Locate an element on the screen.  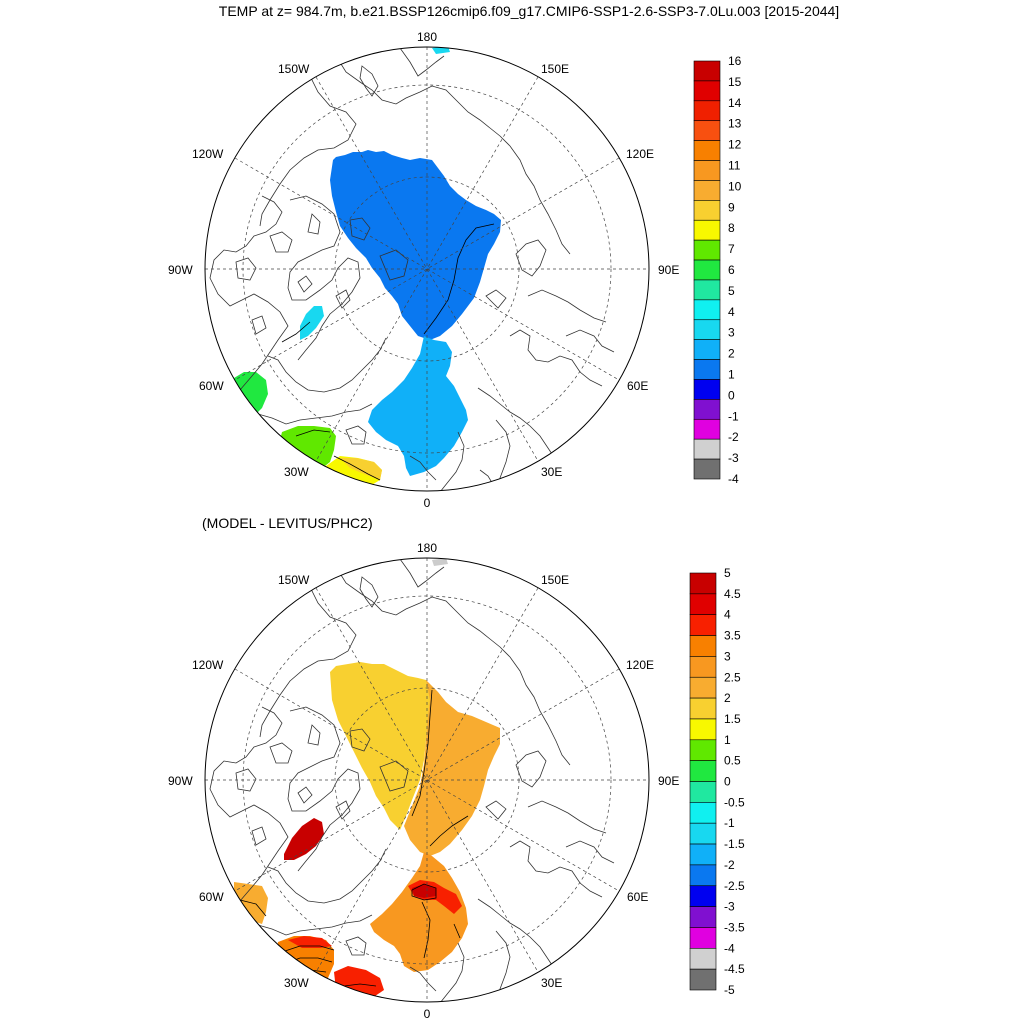
colorbar-tick-label: -2.5 is located at coordinates (734, 886).